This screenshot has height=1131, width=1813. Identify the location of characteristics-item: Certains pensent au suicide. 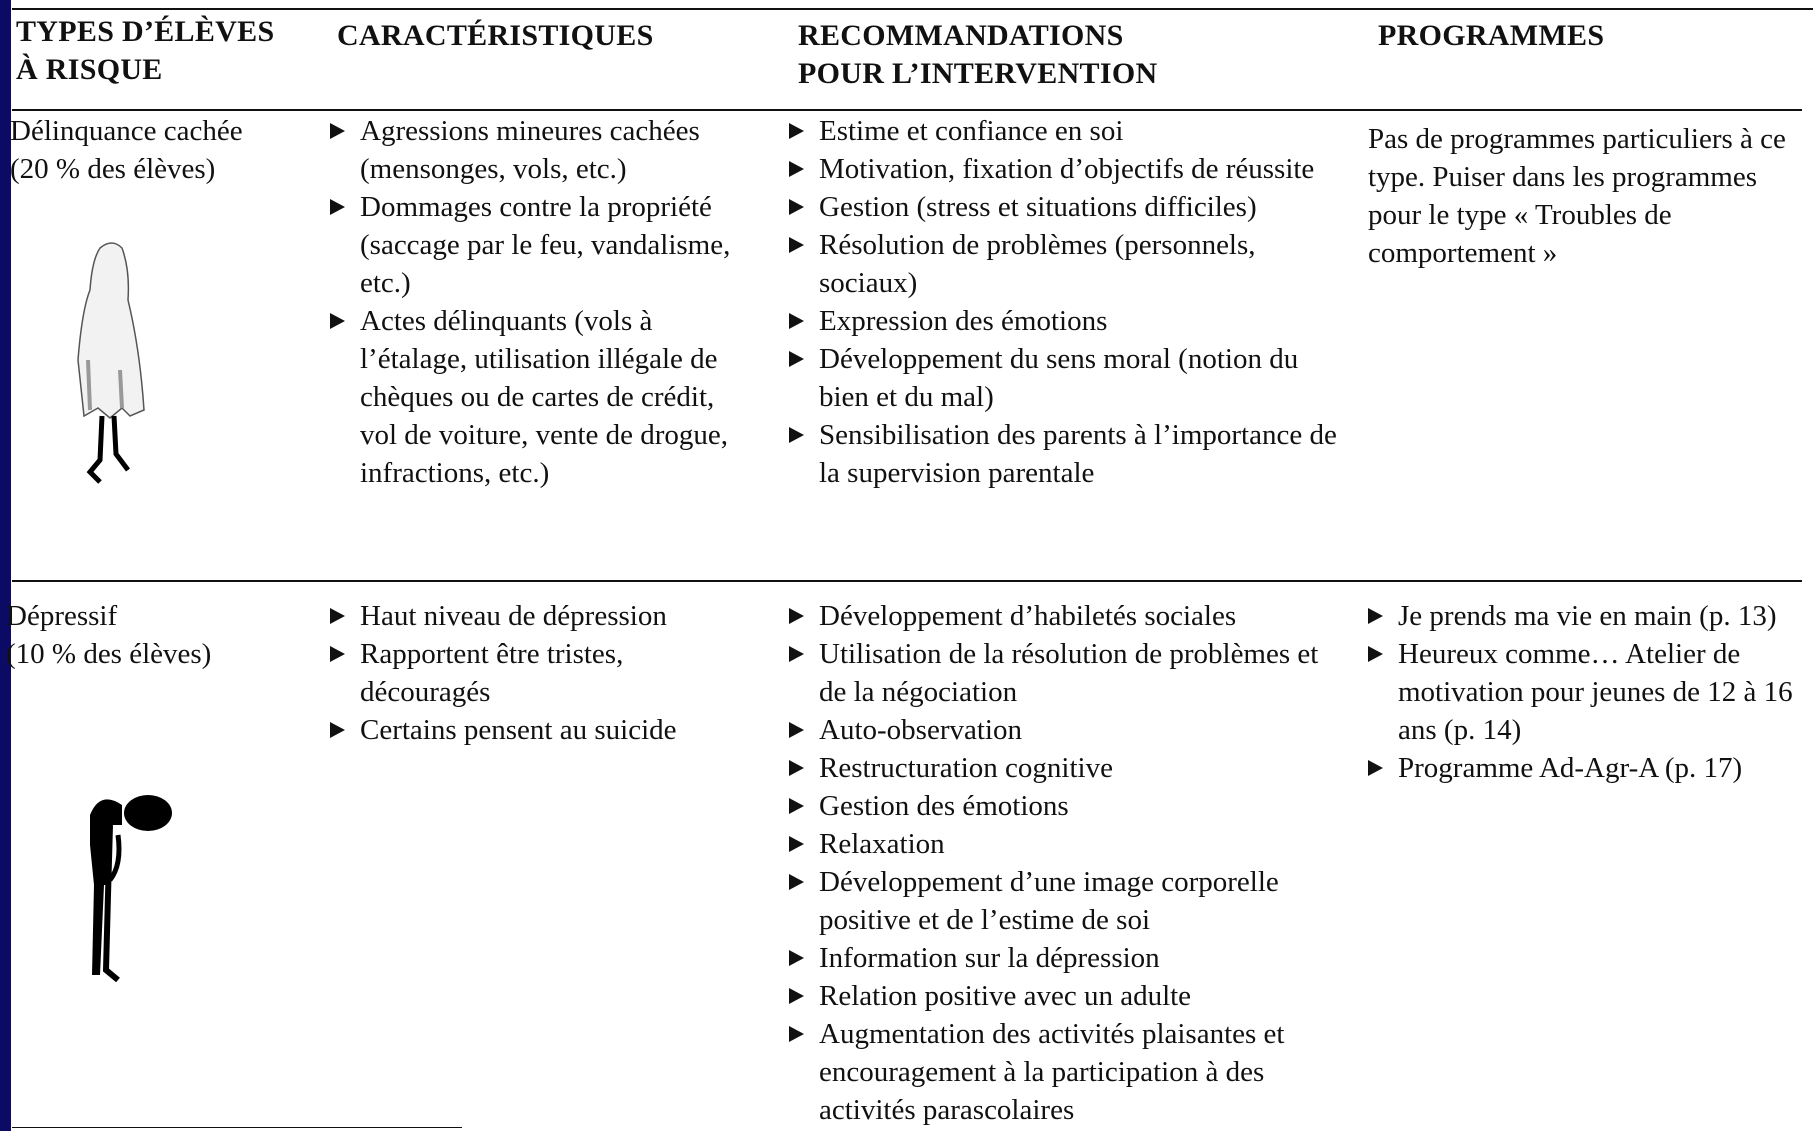
(543, 730).